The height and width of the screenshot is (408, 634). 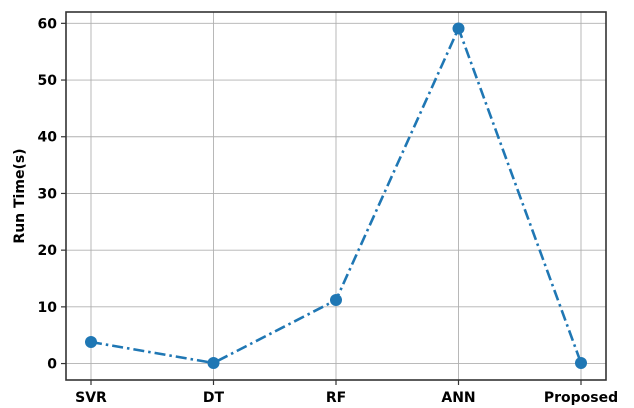 I want to click on x-tick-label-ann: ANN, so click(x=458, y=398).